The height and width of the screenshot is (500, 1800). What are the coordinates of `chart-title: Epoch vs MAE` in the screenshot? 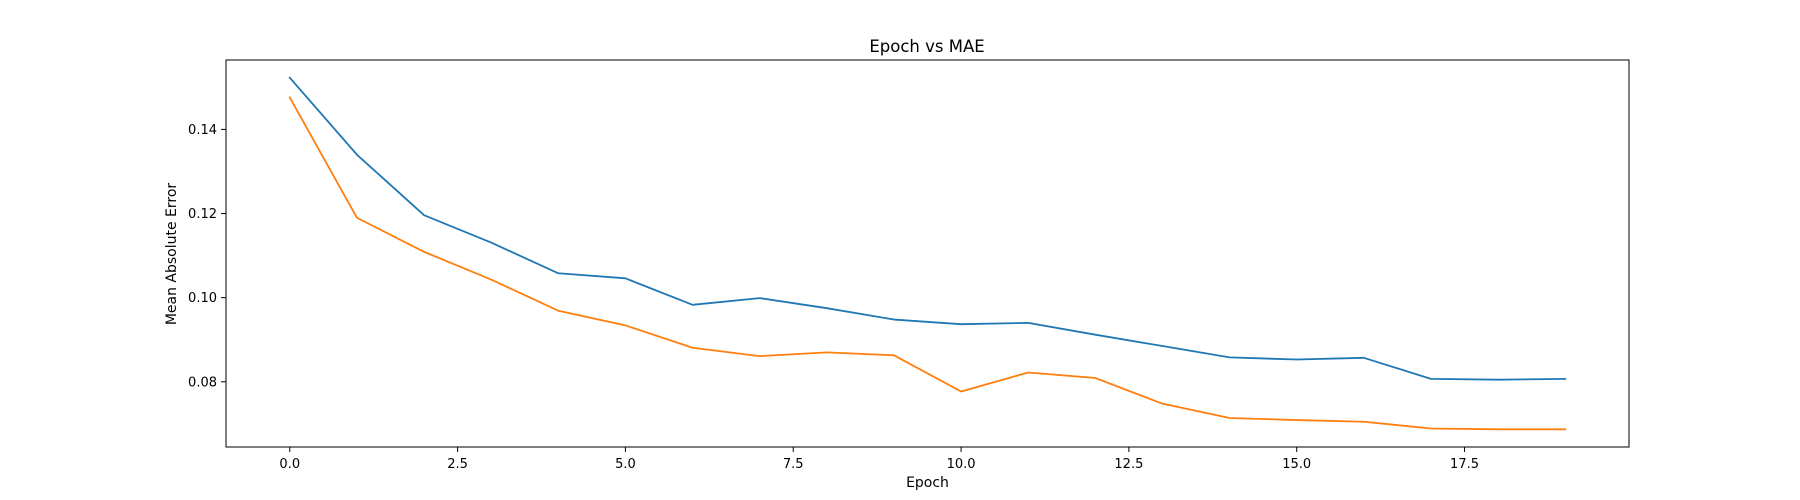 It's located at (926, 46).